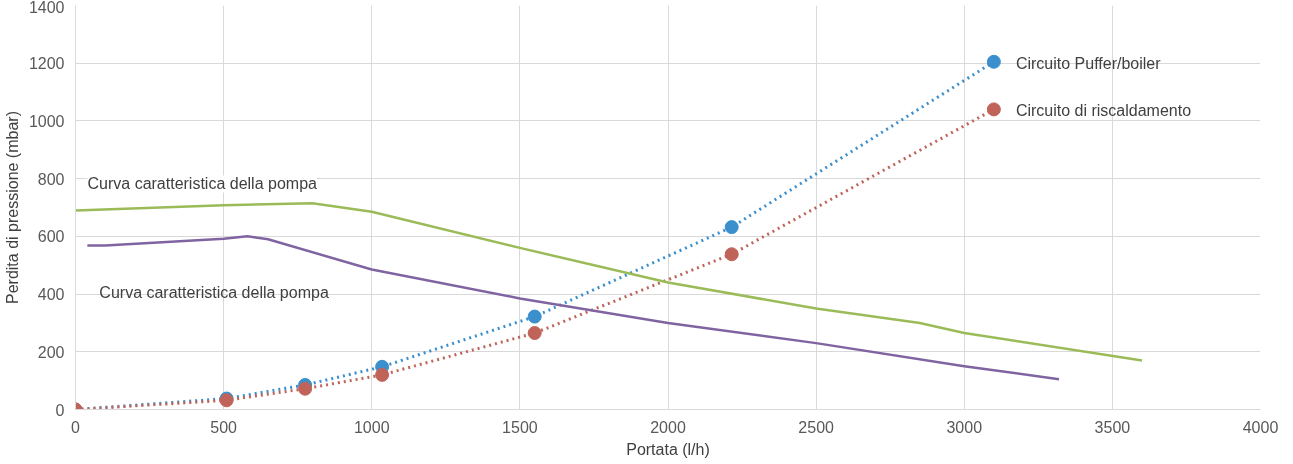 The width and height of the screenshot is (1293, 464). I want to click on x-tick-label: 3000, so click(964, 427).